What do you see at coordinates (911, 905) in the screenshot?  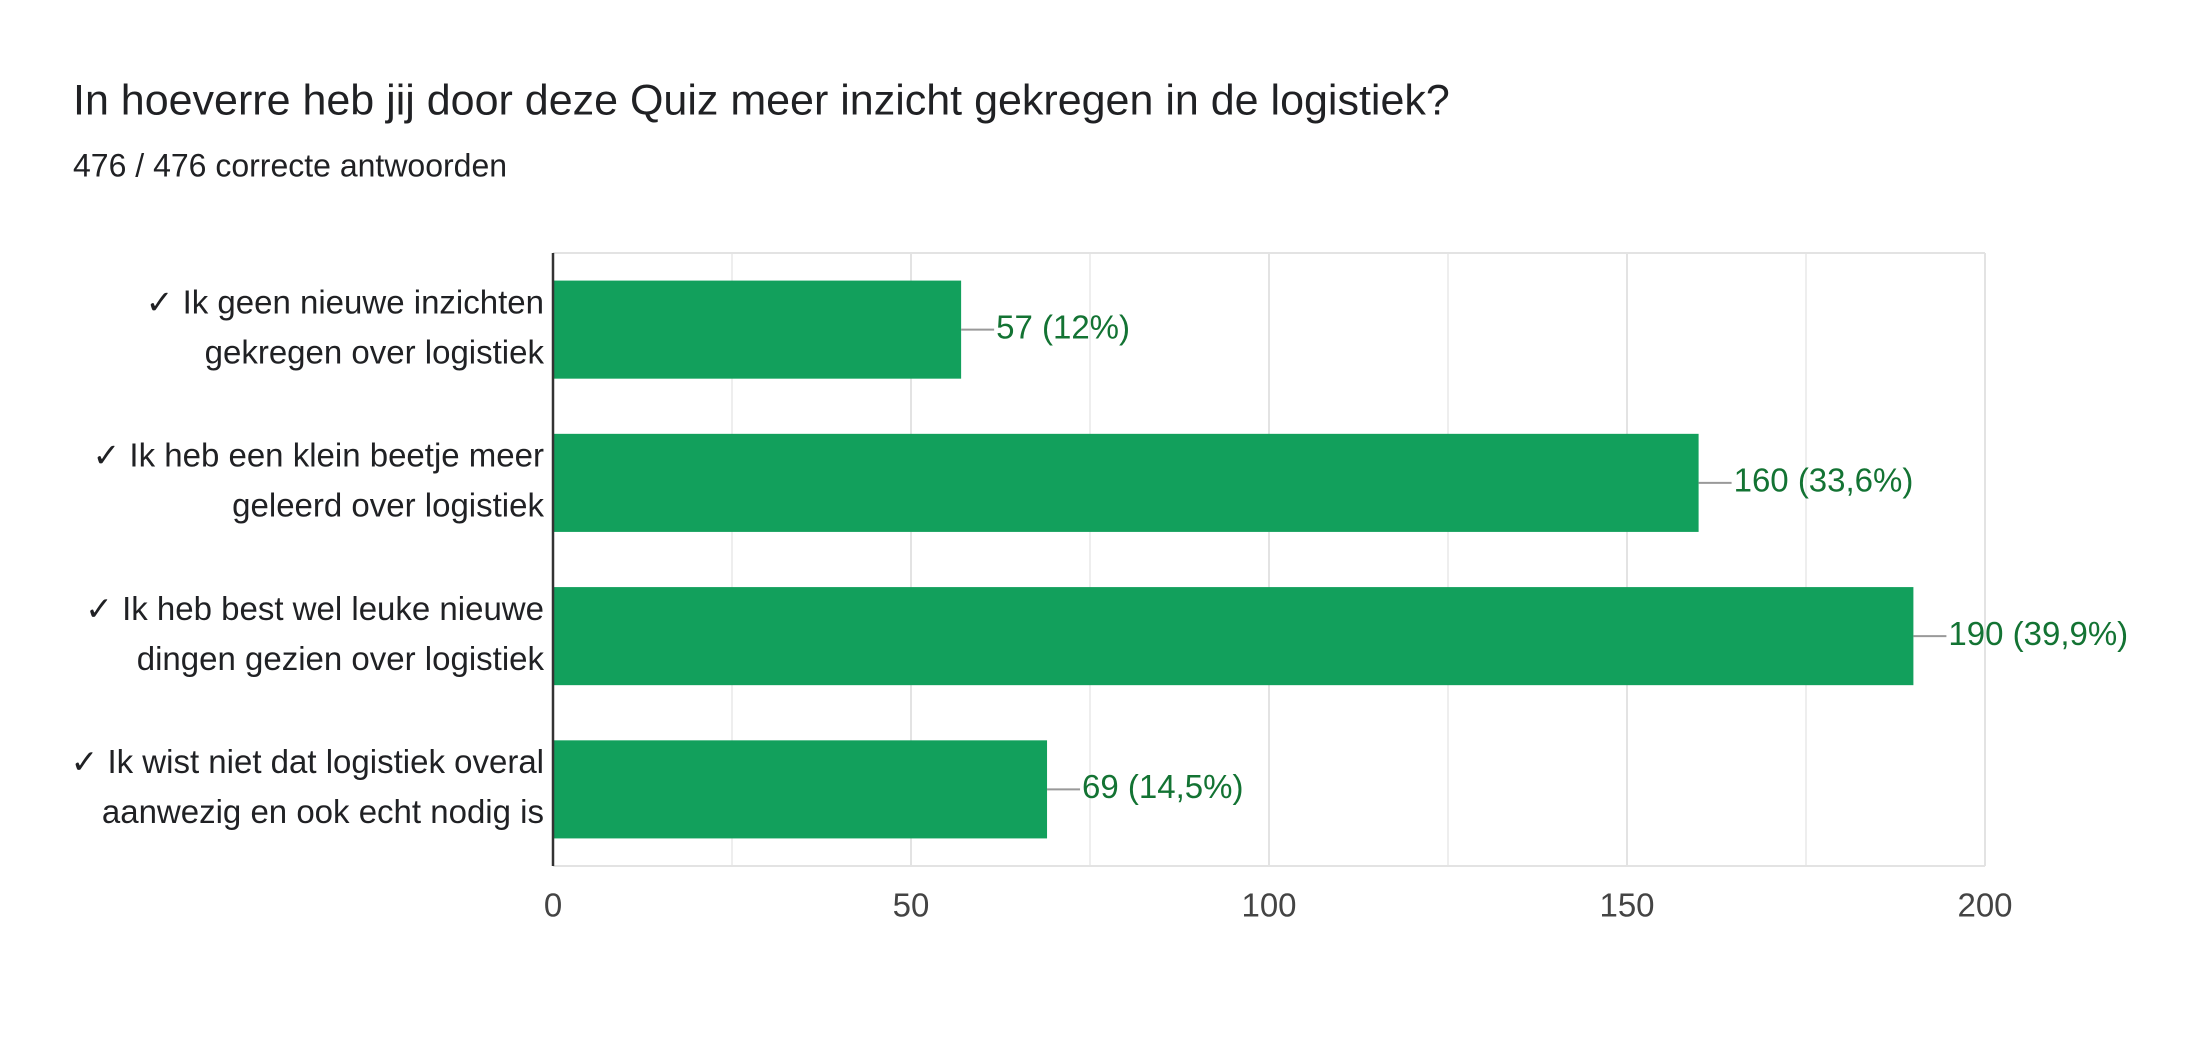 I see `x-tick-label: 50` at bounding box center [911, 905].